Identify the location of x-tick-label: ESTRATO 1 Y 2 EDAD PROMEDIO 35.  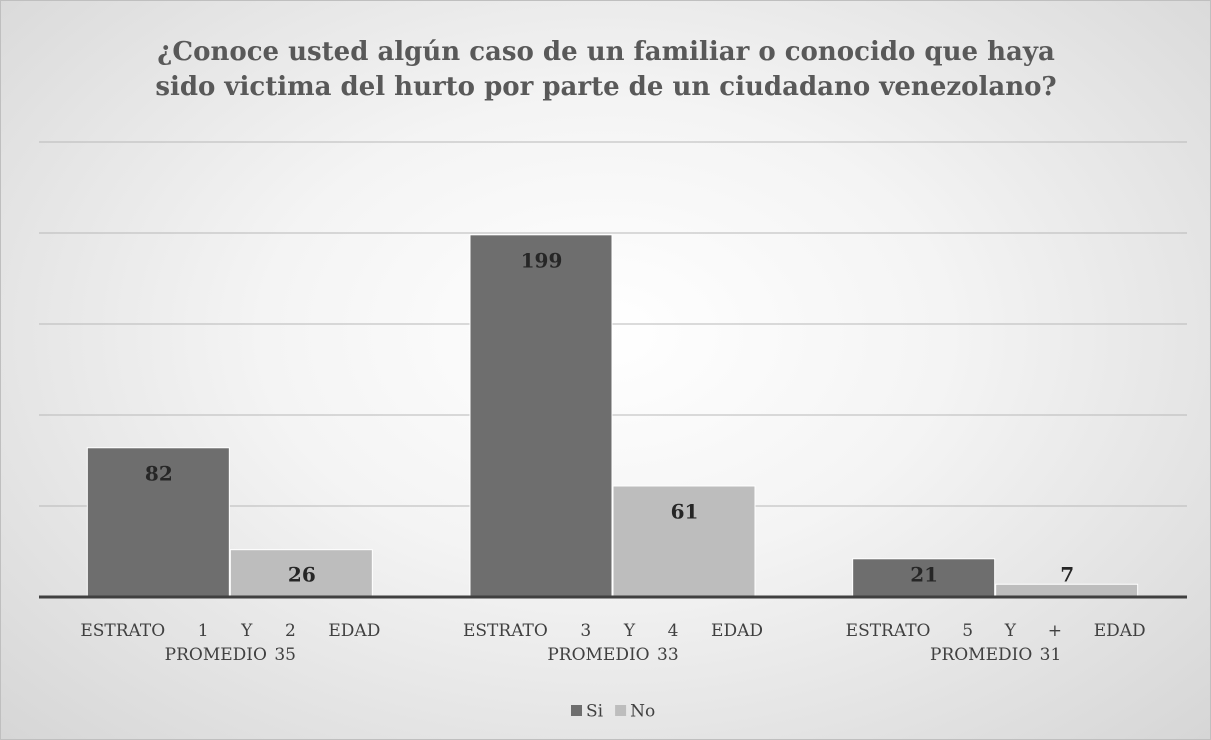
(230, 643).